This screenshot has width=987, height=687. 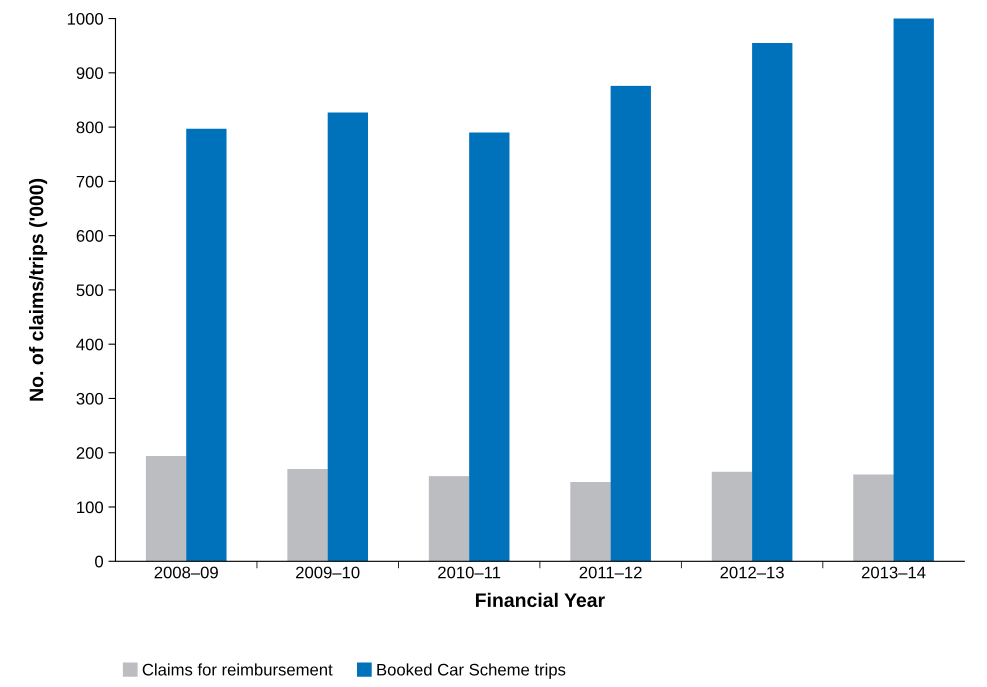 What do you see at coordinates (90, 182) in the screenshot?
I see `y-tick-label: 700` at bounding box center [90, 182].